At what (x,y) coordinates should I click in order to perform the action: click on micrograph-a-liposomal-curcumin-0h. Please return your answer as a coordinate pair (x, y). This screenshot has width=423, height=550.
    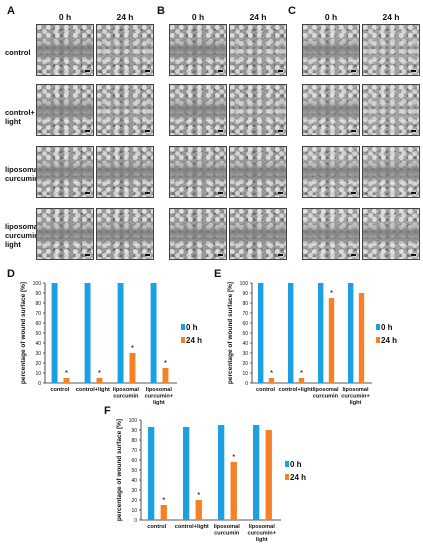
    Looking at the image, I should click on (65, 172).